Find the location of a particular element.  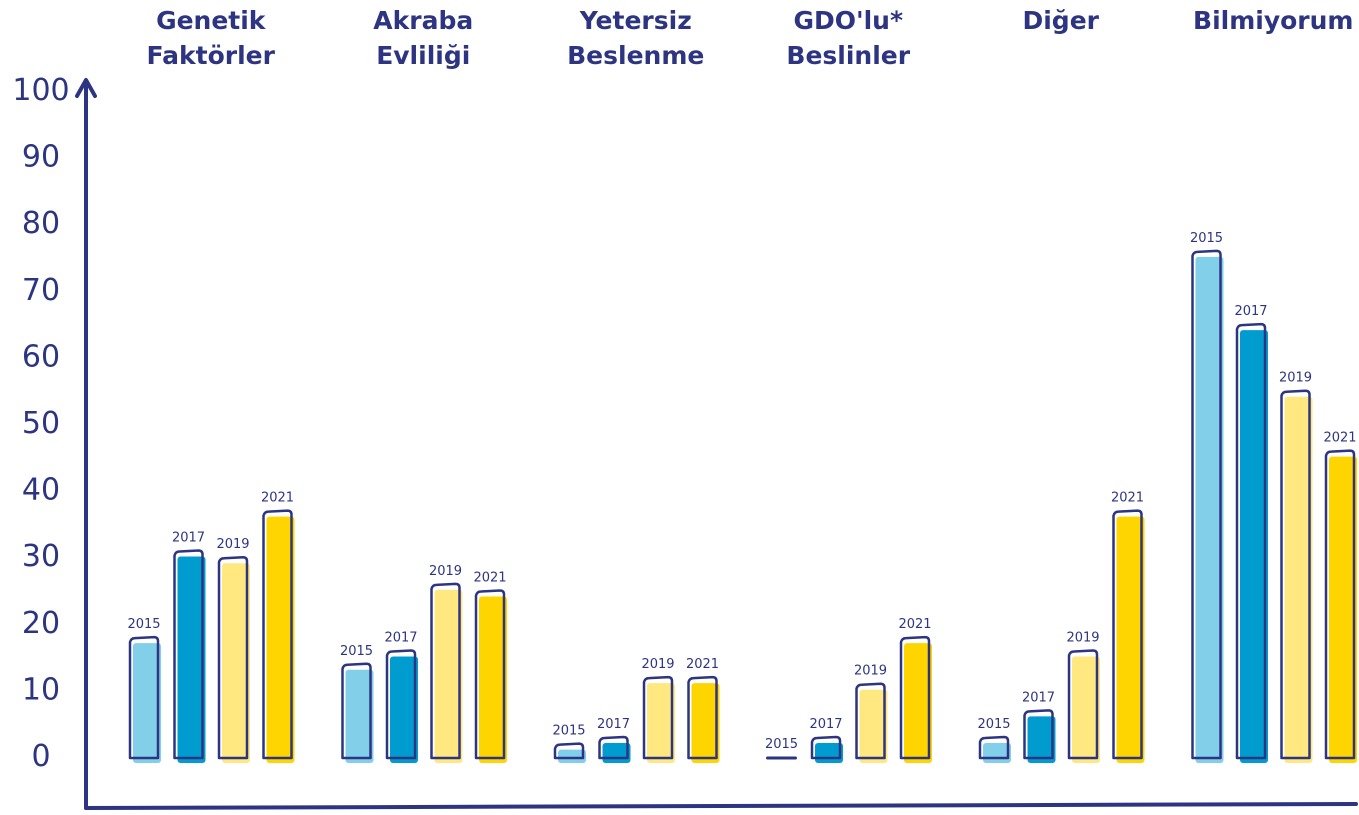

category-title-line2: Beslinler is located at coordinates (848, 55).